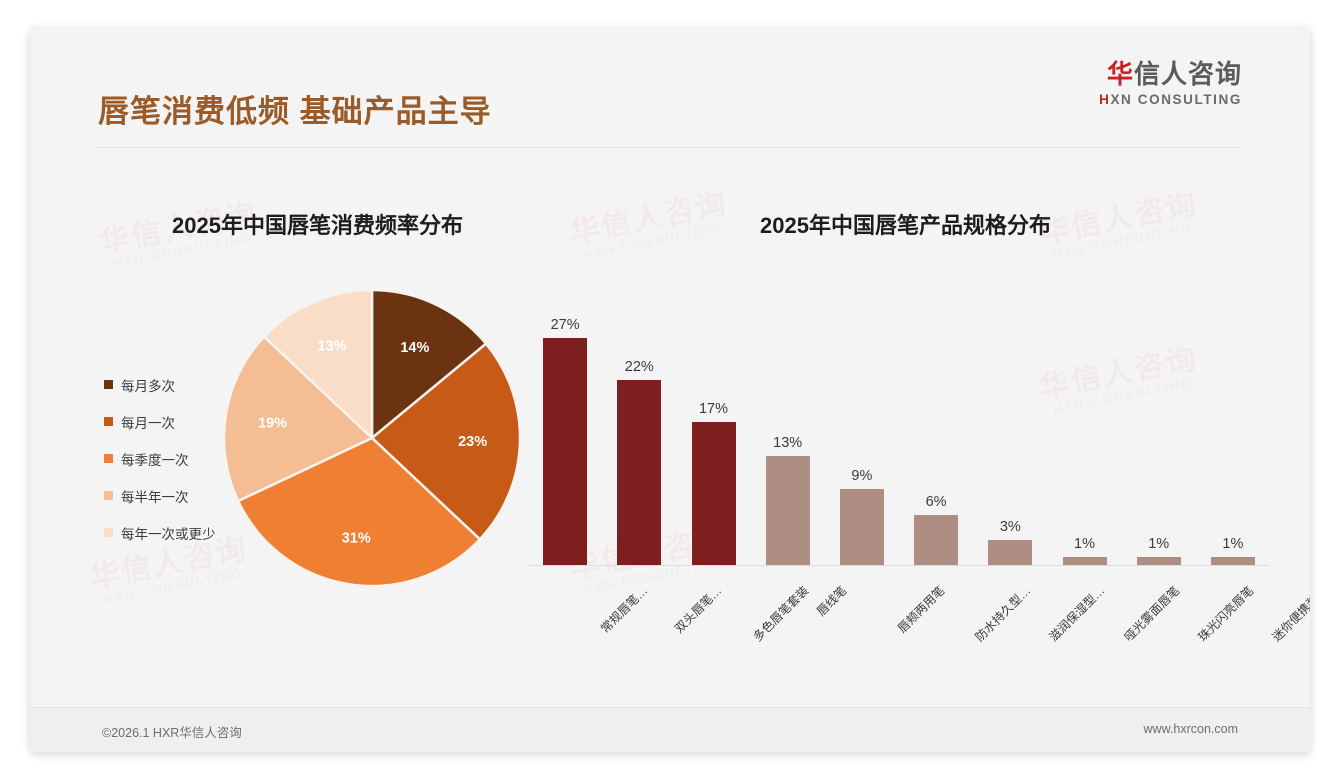 This screenshot has height=780, width=1340. Describe the element at coordinates (168, 534) in the screenshot. I see `legend-item-label: 每年一次或更少` at that location.